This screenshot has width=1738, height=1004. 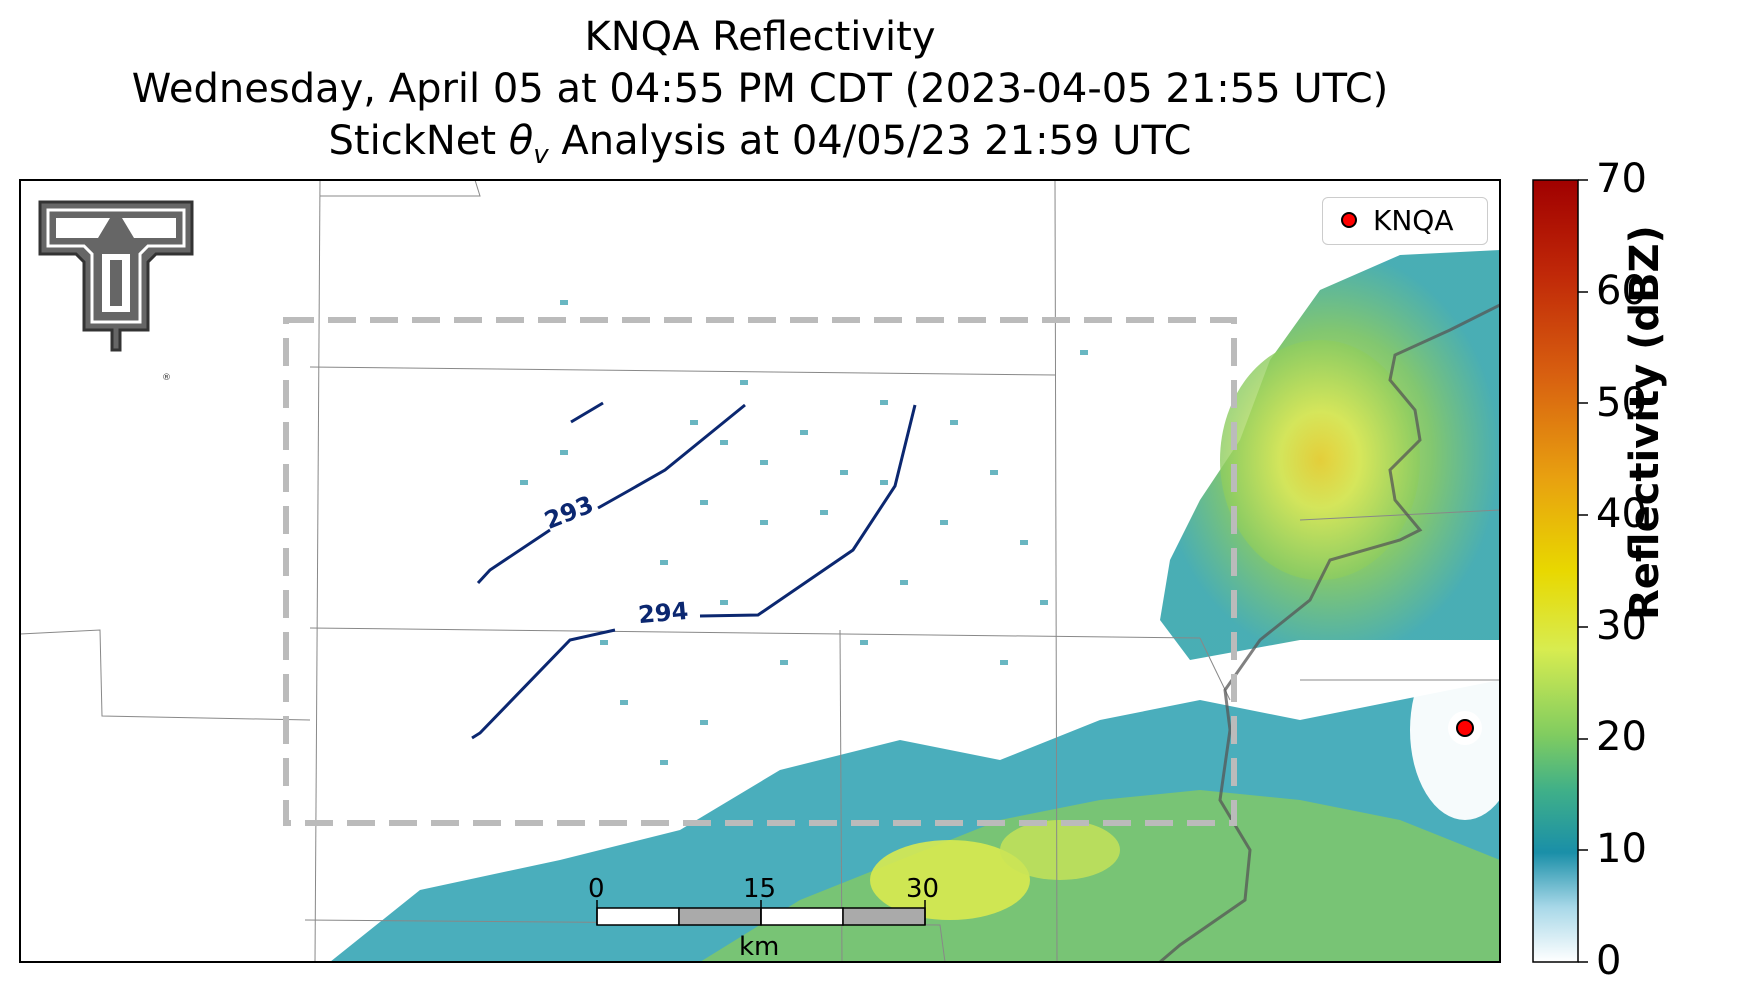 I want to click on radar-site-marker, so click(x=1465, y=728).